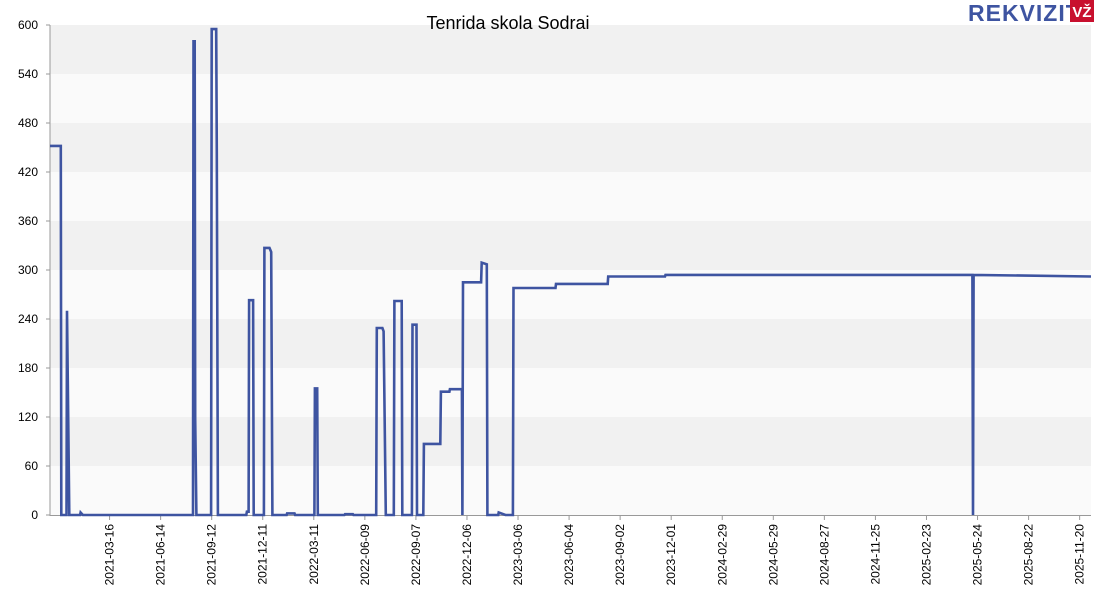  I want to click on x-tick-label: 2021-06-14, so click(161, 555).